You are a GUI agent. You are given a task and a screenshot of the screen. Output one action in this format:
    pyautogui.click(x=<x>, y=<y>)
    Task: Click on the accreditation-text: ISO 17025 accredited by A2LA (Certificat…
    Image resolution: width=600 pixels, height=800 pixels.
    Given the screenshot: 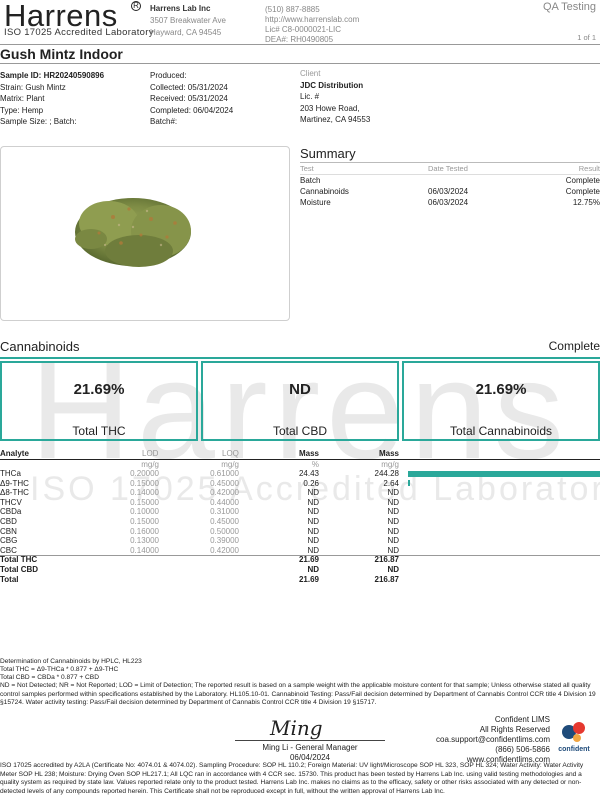 What is the action you would take?
    pyautogui.click(x=292, y=778)
    